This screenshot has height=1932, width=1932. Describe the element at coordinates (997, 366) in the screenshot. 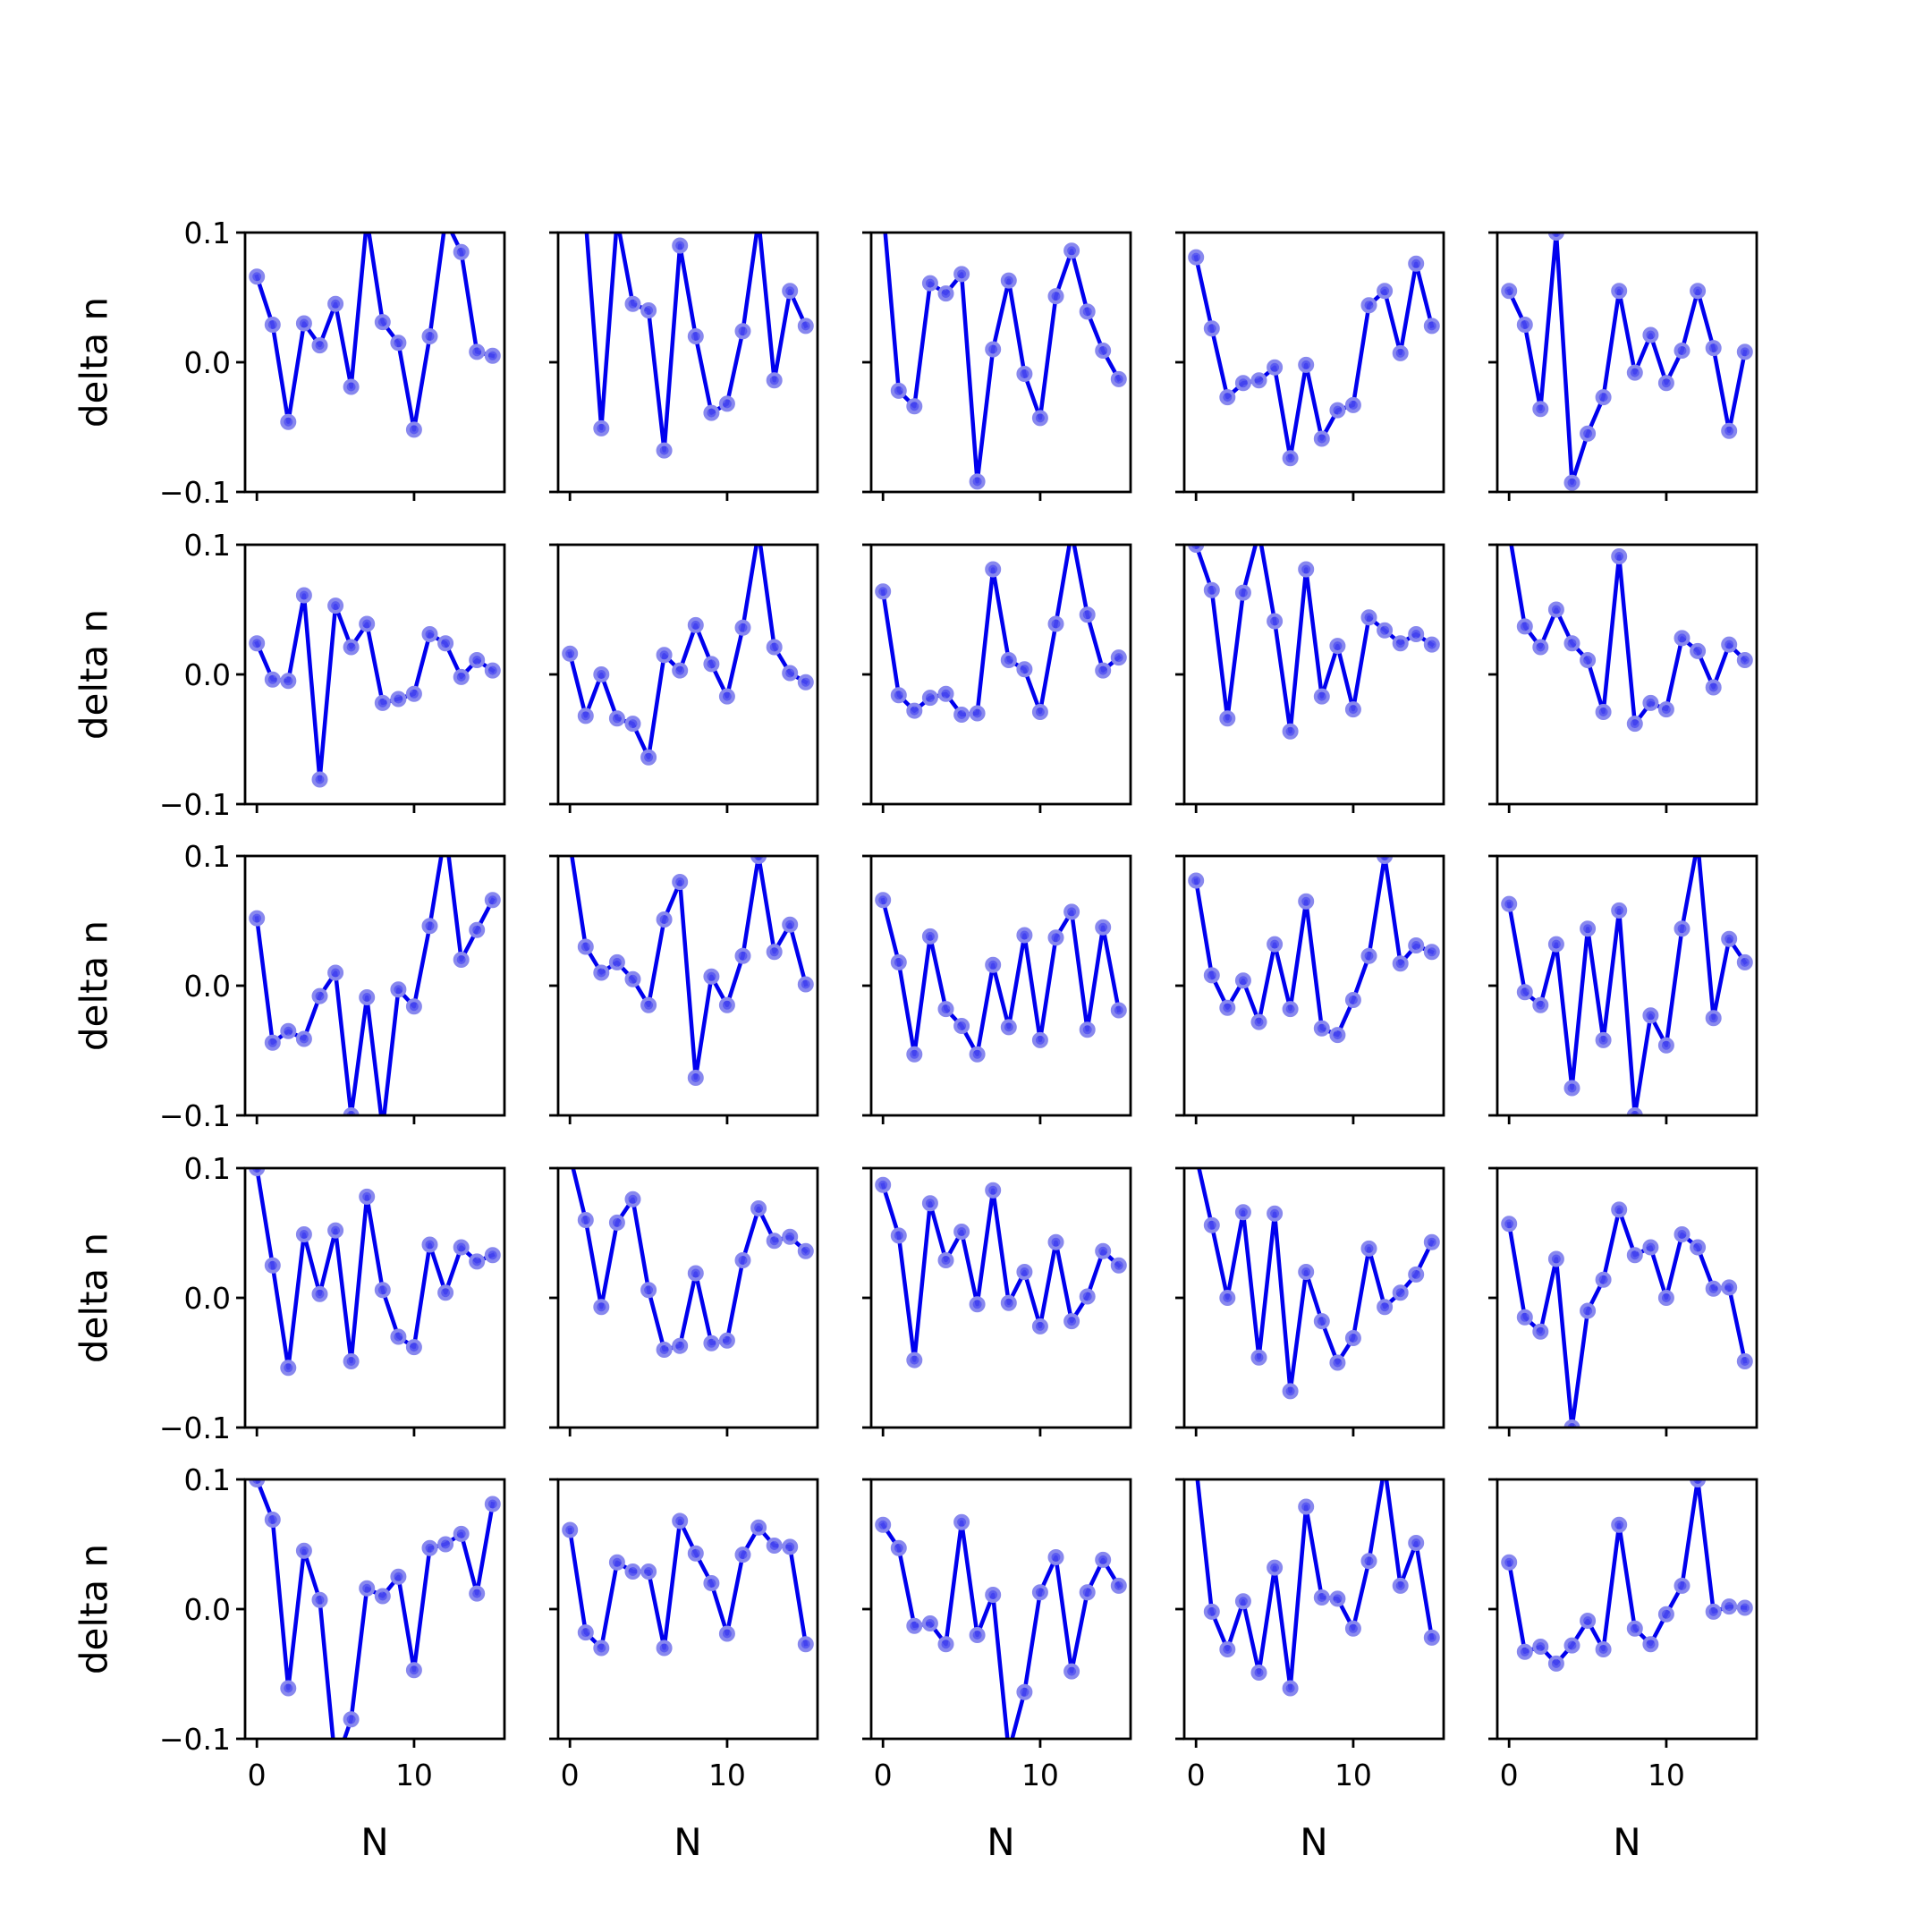

I see `subplot-r1-c3` at that location.